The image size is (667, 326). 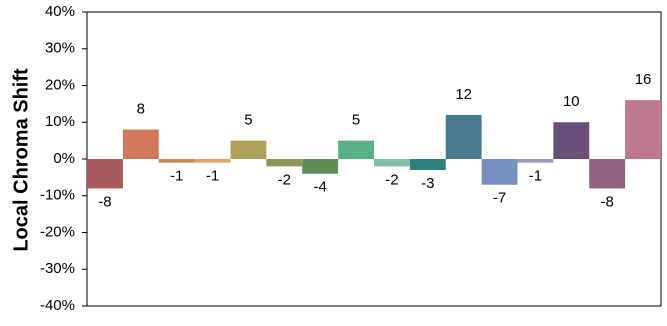 What do you see at coordinates (427, 183) in the screenshot?
I see `data-label: -3` at bounding box center [427, 183].